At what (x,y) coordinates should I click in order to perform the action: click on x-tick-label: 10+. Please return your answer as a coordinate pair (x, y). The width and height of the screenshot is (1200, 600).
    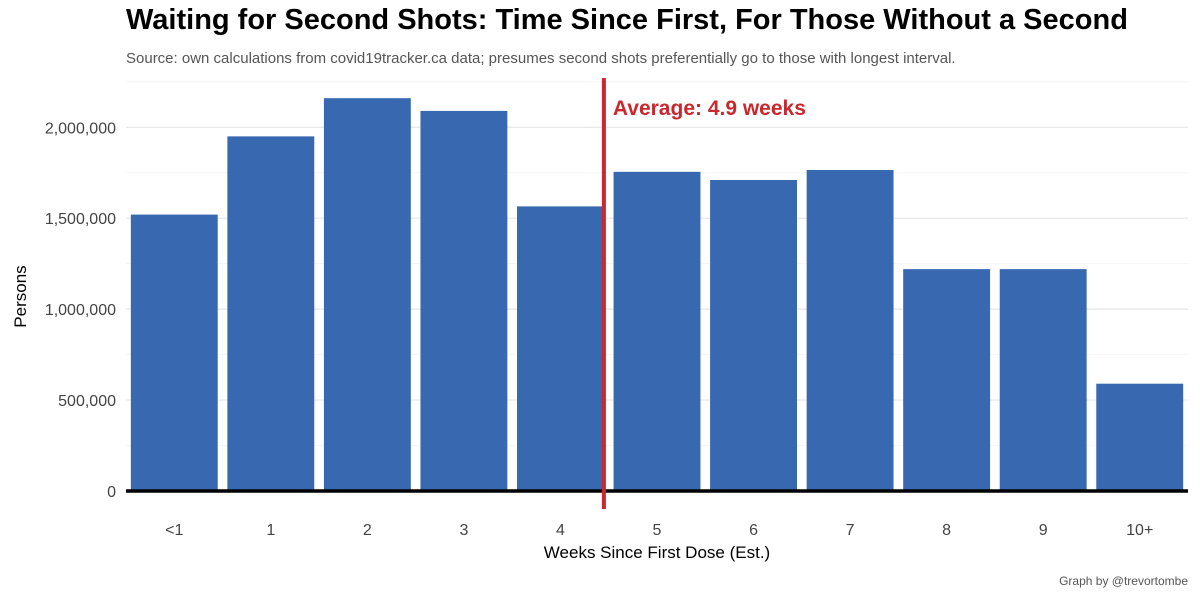
    Looking at the image, I should click on (1139, 530).